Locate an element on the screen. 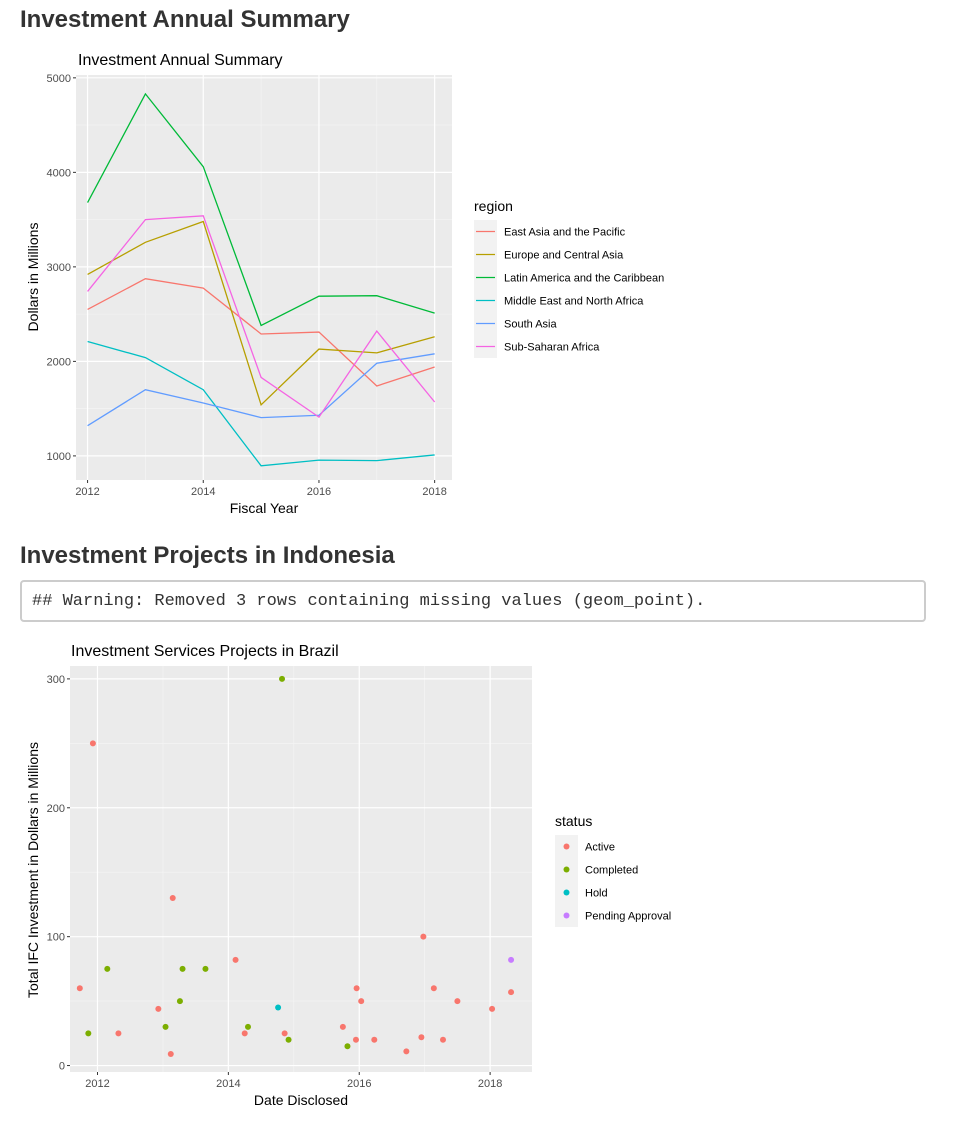  y-tick-label: 3000 is located at coordinates (59, 268).